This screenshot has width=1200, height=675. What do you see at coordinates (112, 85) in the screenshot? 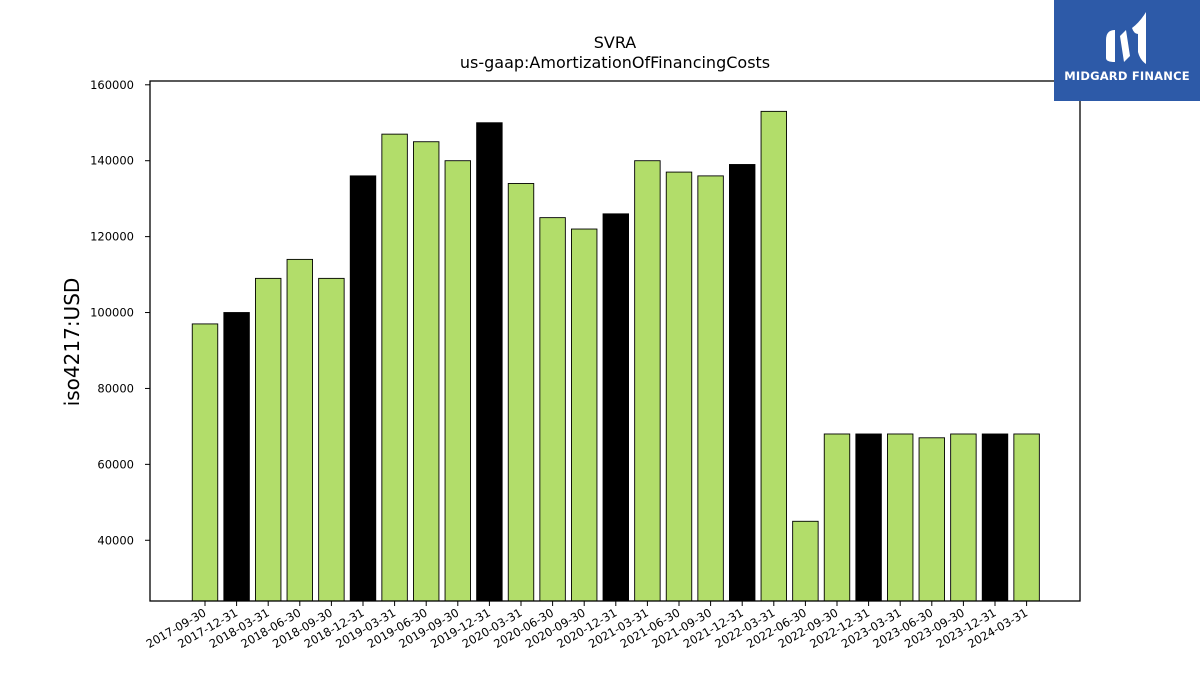
I see `y-tick-label: 160000` at bounding box center [112, 85].